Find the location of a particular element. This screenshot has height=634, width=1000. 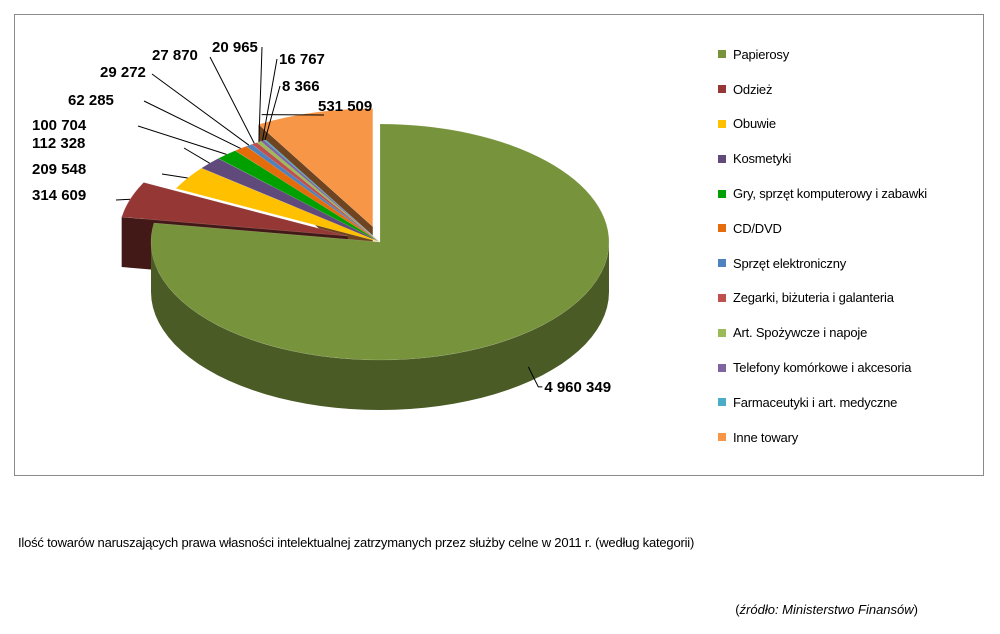

data-label-telefony-komorkowe-i-akcesoria: 16 767 is located at coordinates (302, 59).